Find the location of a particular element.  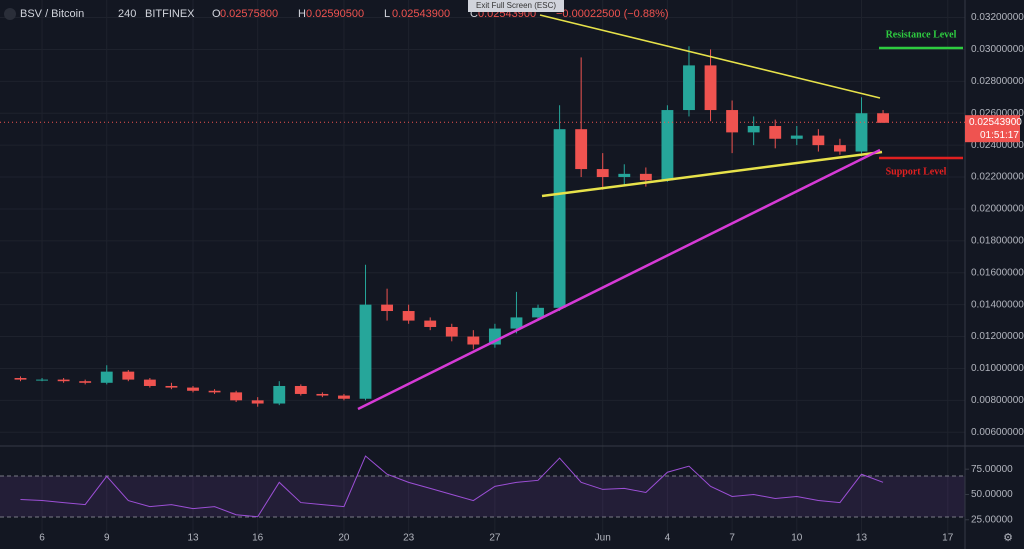

x-tick-label: Jun is located at coordinates (603, 538).